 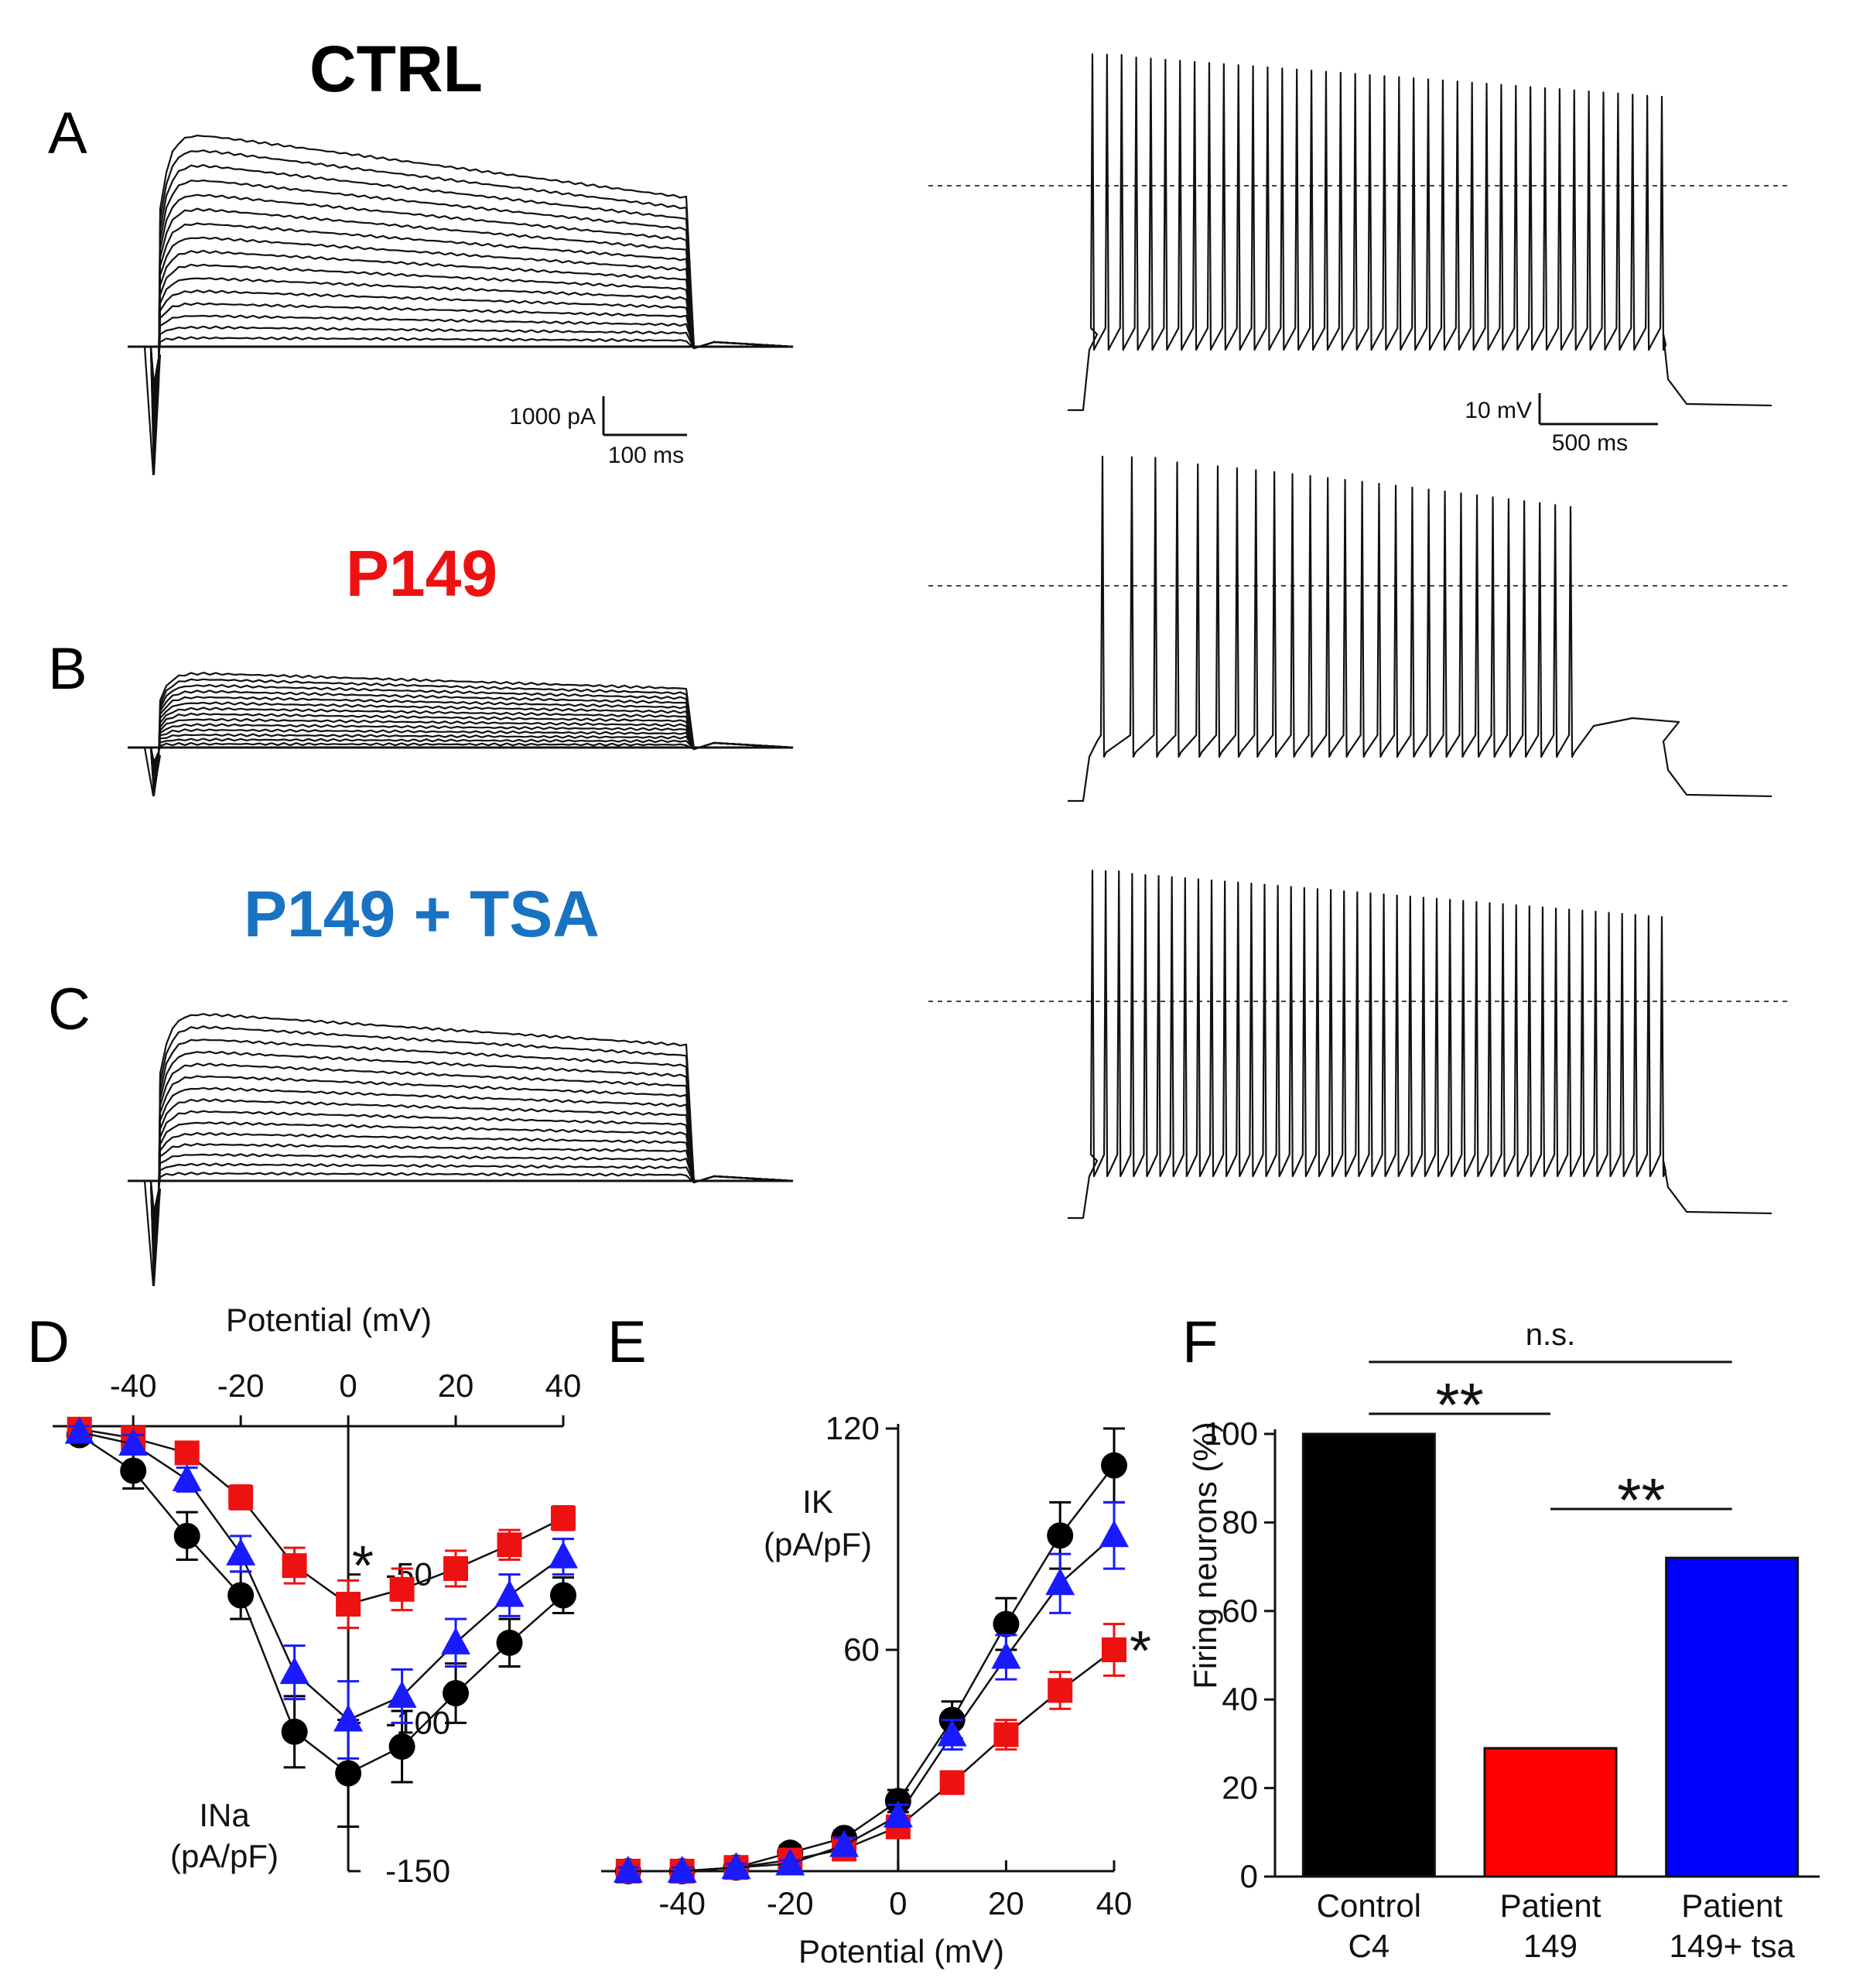 I want to click on chart-f-ylabel: Firing neurons (%), so click(x=1205, y=1555).